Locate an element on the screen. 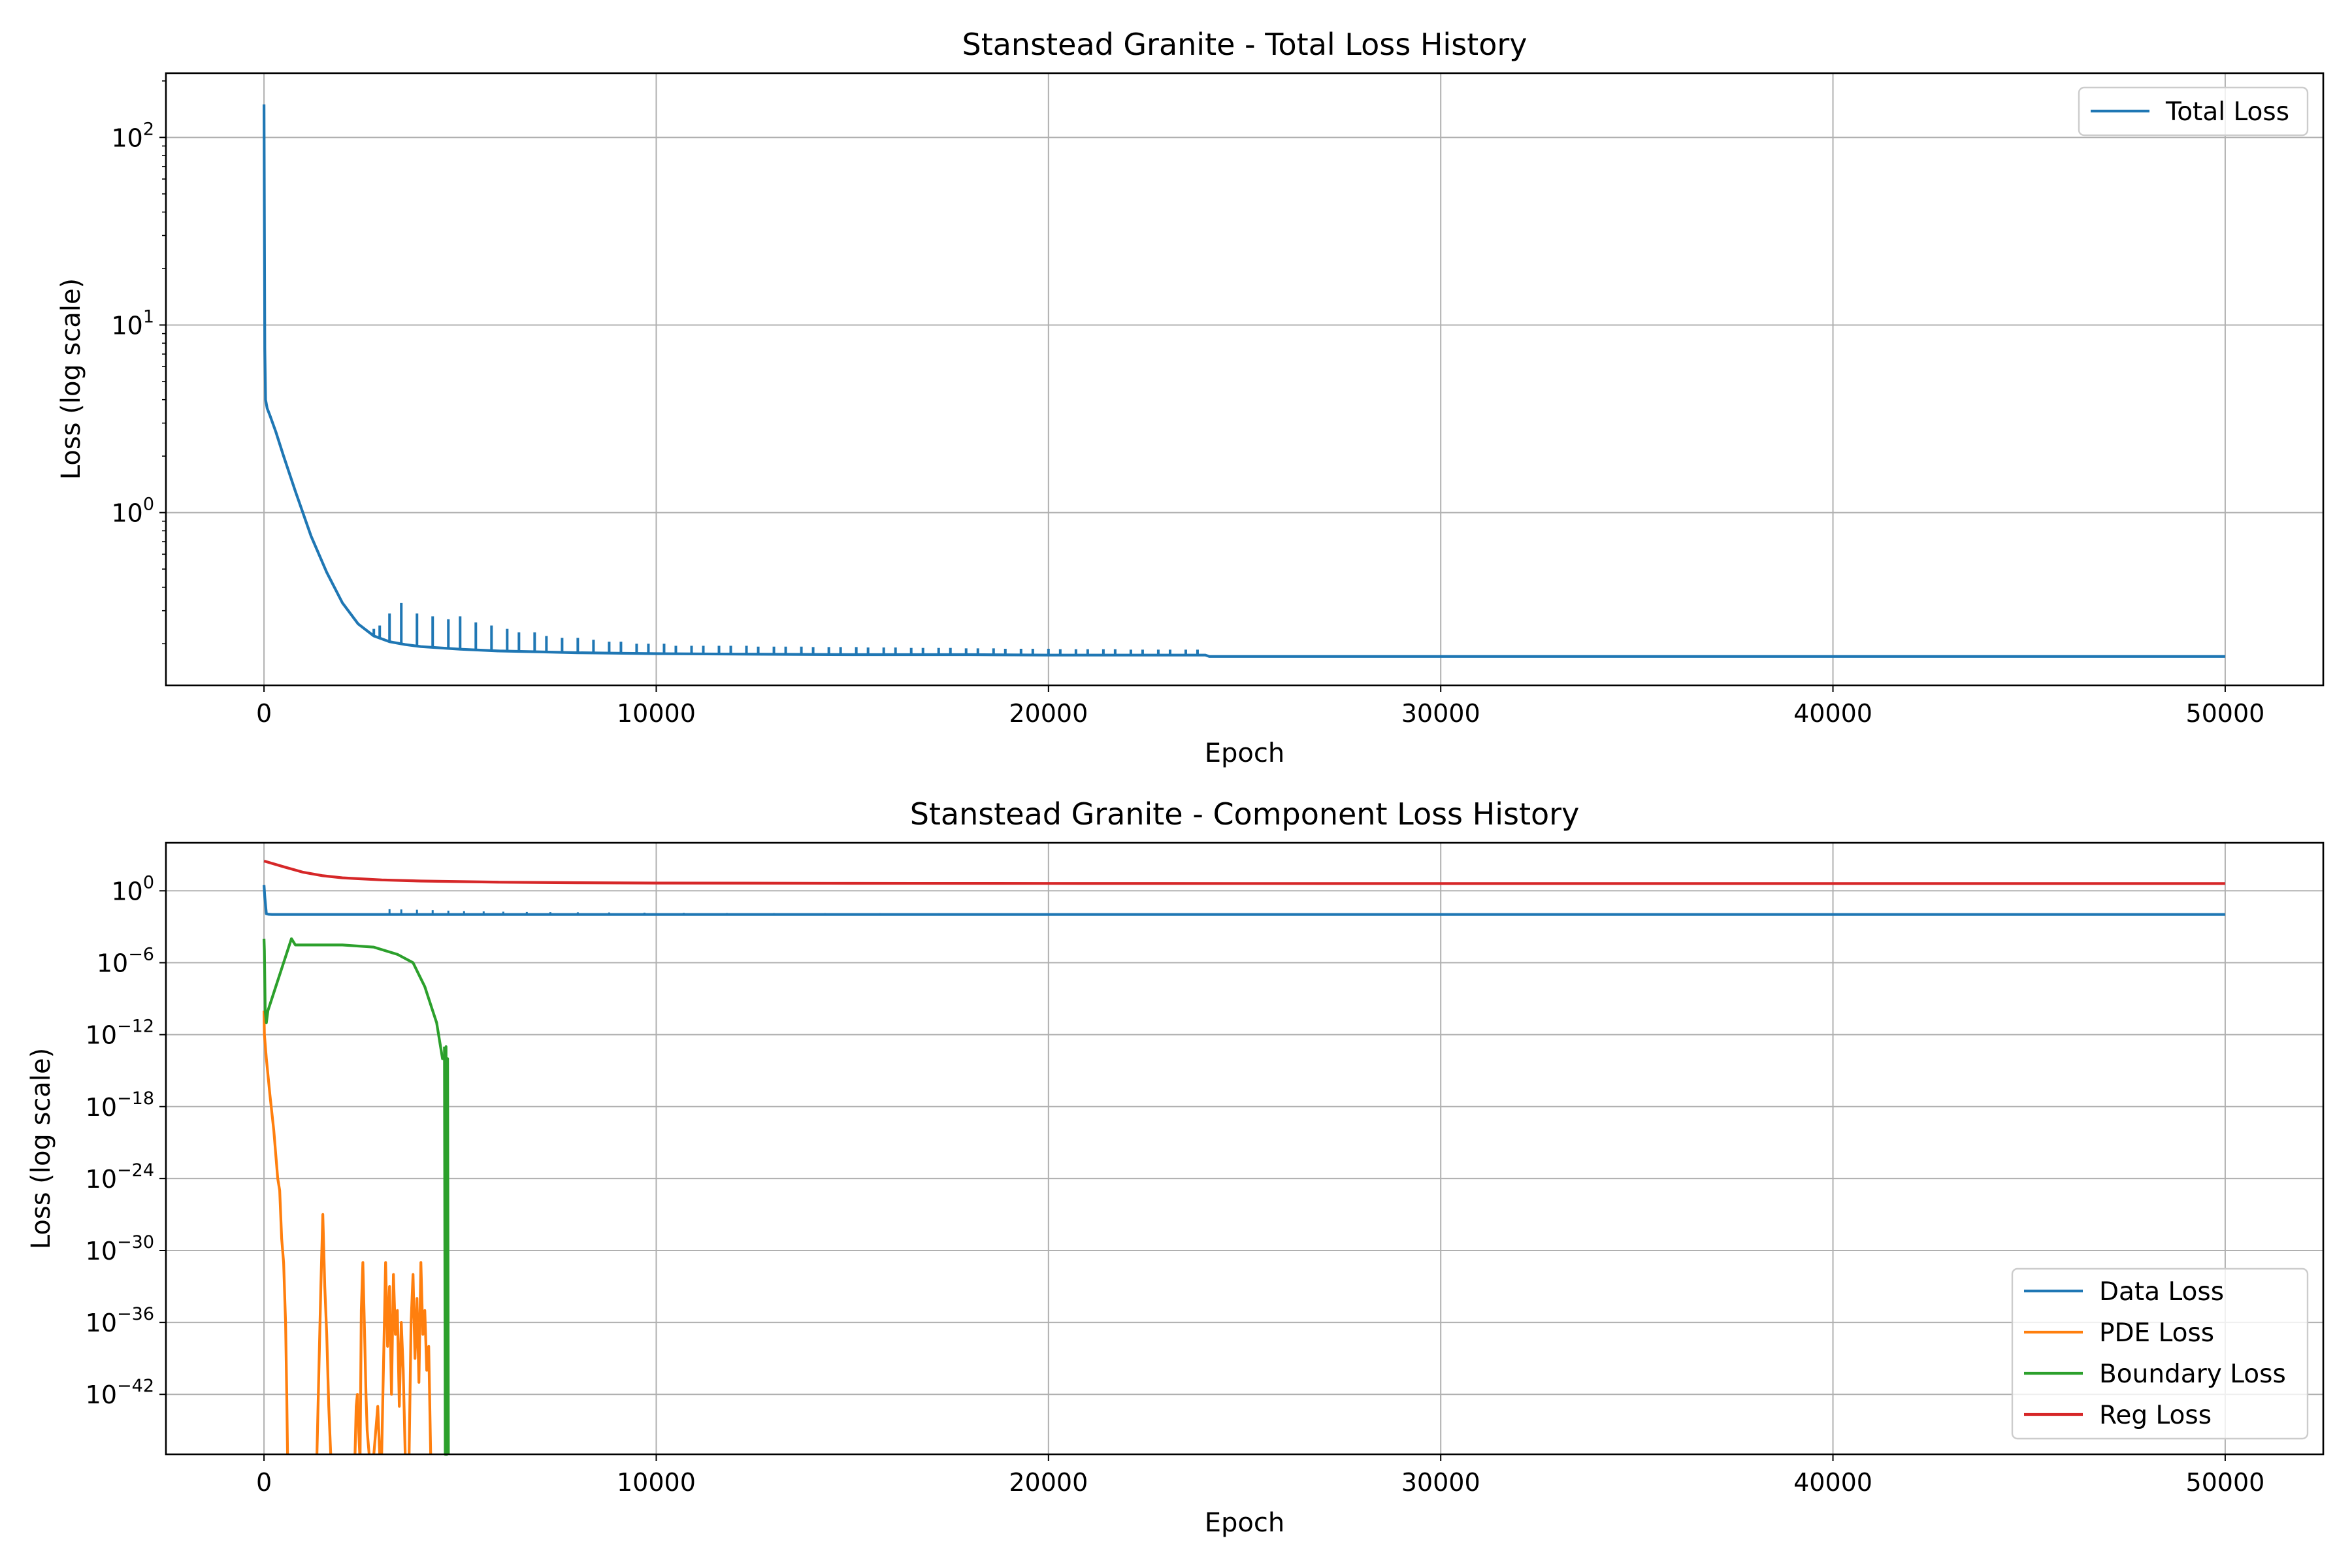 The height and width of the screenshot is (1568, 2352). y-tick-exponent: 2 is located at coordinates (148, 129).